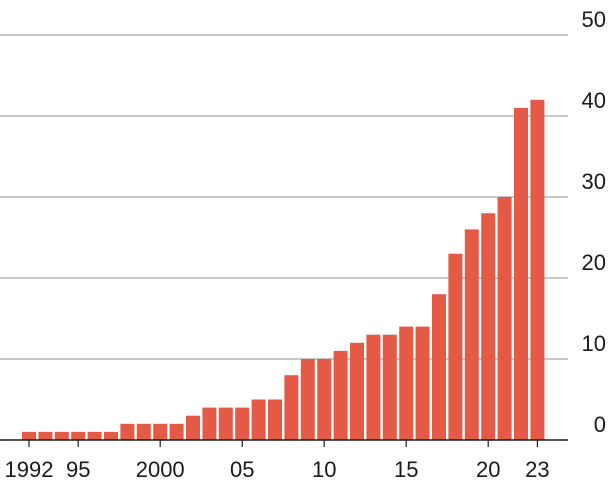  Describe the element at coordinates (160, 431) in the screenshot. I see `bar-2000` at that location.